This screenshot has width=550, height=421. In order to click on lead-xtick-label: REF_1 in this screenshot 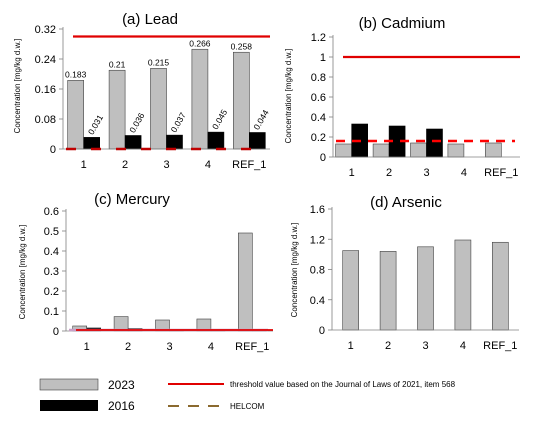, I will do `click(249, 165)`.